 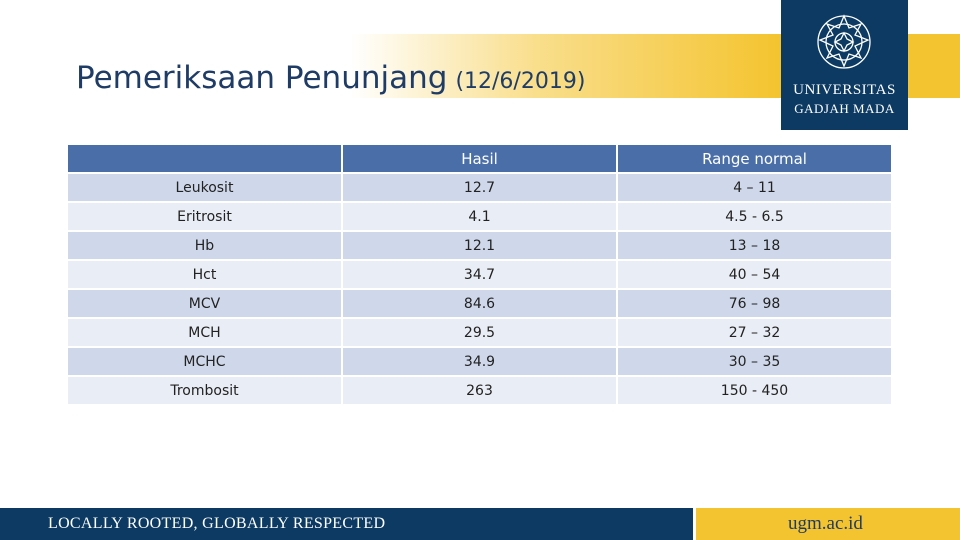 I want to click on footer-website-bar: ugm.ac.id, so click(x=828, y=524).